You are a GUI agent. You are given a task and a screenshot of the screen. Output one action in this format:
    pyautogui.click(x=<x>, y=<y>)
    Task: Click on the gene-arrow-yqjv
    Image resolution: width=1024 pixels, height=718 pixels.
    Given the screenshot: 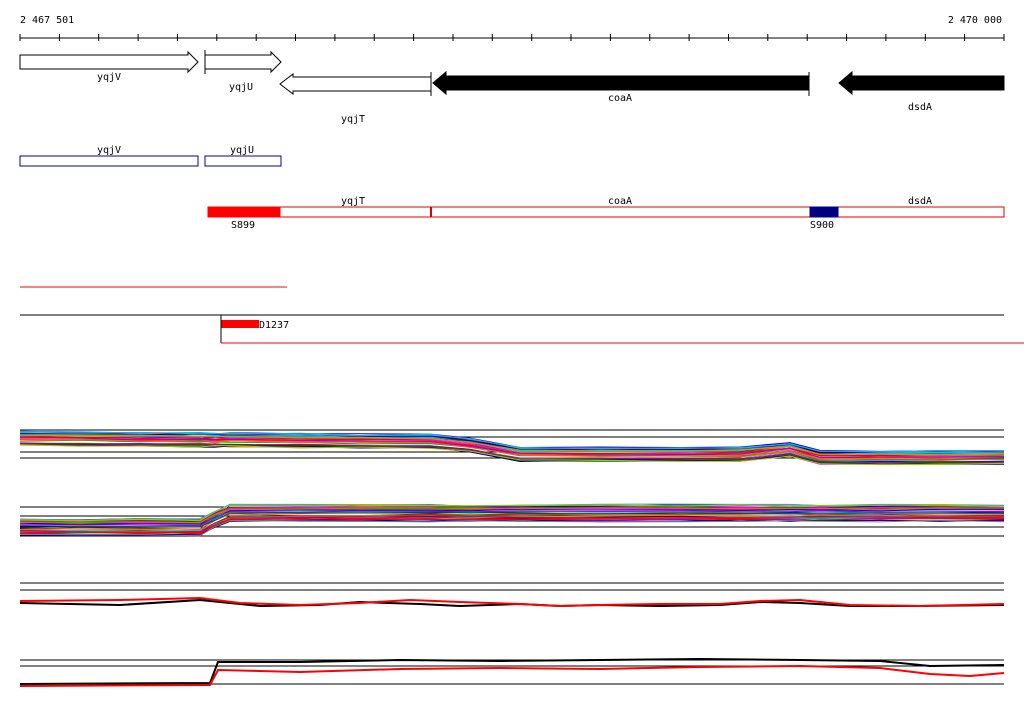 What is the action you would take?
    pyautogui.click(x=109, y=62)
    